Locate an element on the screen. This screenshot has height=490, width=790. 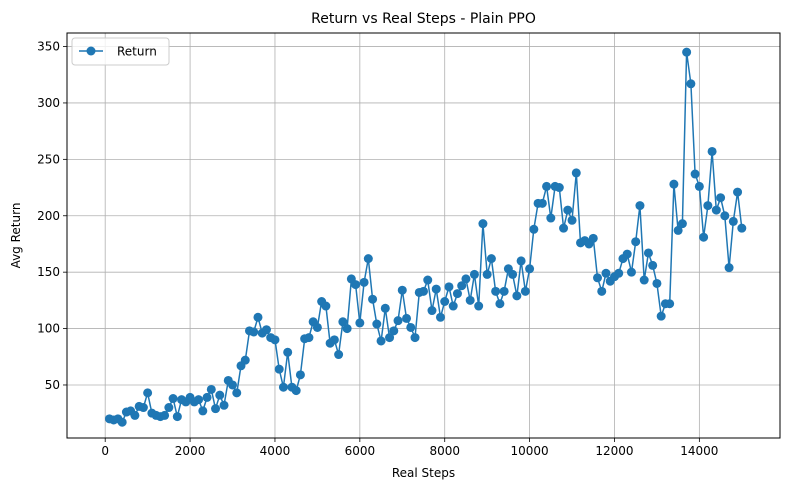
y-axis-label: Avg Return is located at coordinates (16, 236).